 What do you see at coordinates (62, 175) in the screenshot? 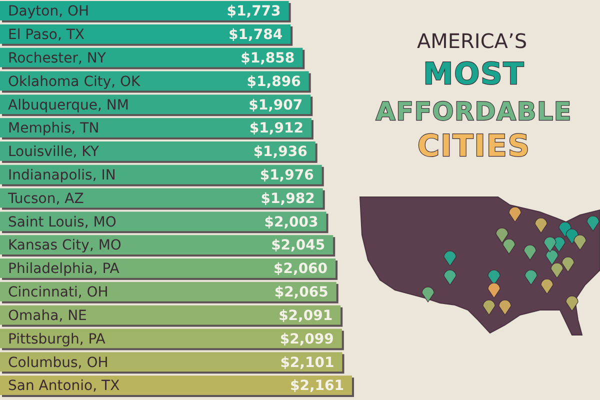
I see `y-tick-label: Indianapolis, IN` at bounding box center [62, 175].